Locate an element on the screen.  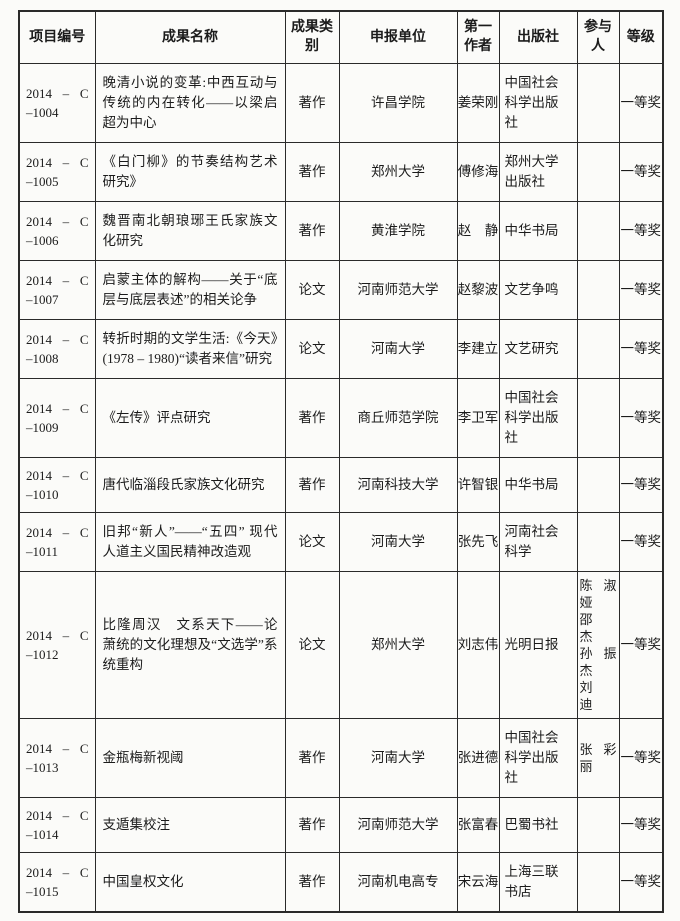
column-header-unit: 申报单位 is located at coordinates (398, 37).